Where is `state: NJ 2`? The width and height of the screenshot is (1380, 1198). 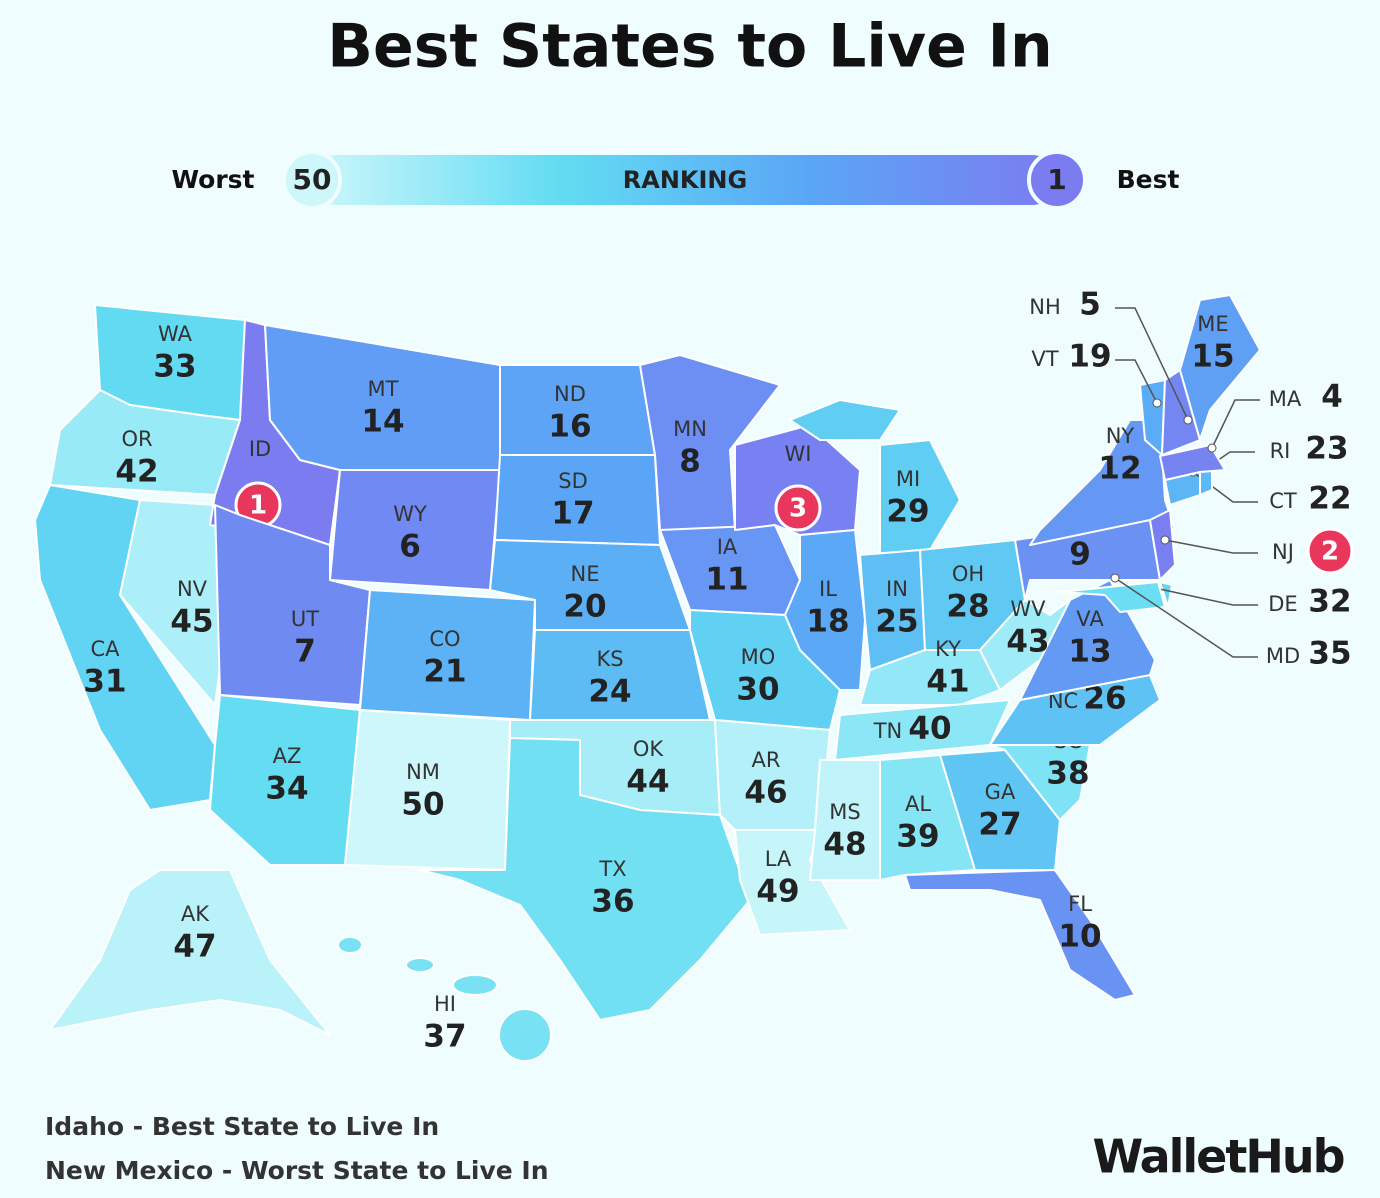
state: NJ 2 is located at coordinates (1251, 545).